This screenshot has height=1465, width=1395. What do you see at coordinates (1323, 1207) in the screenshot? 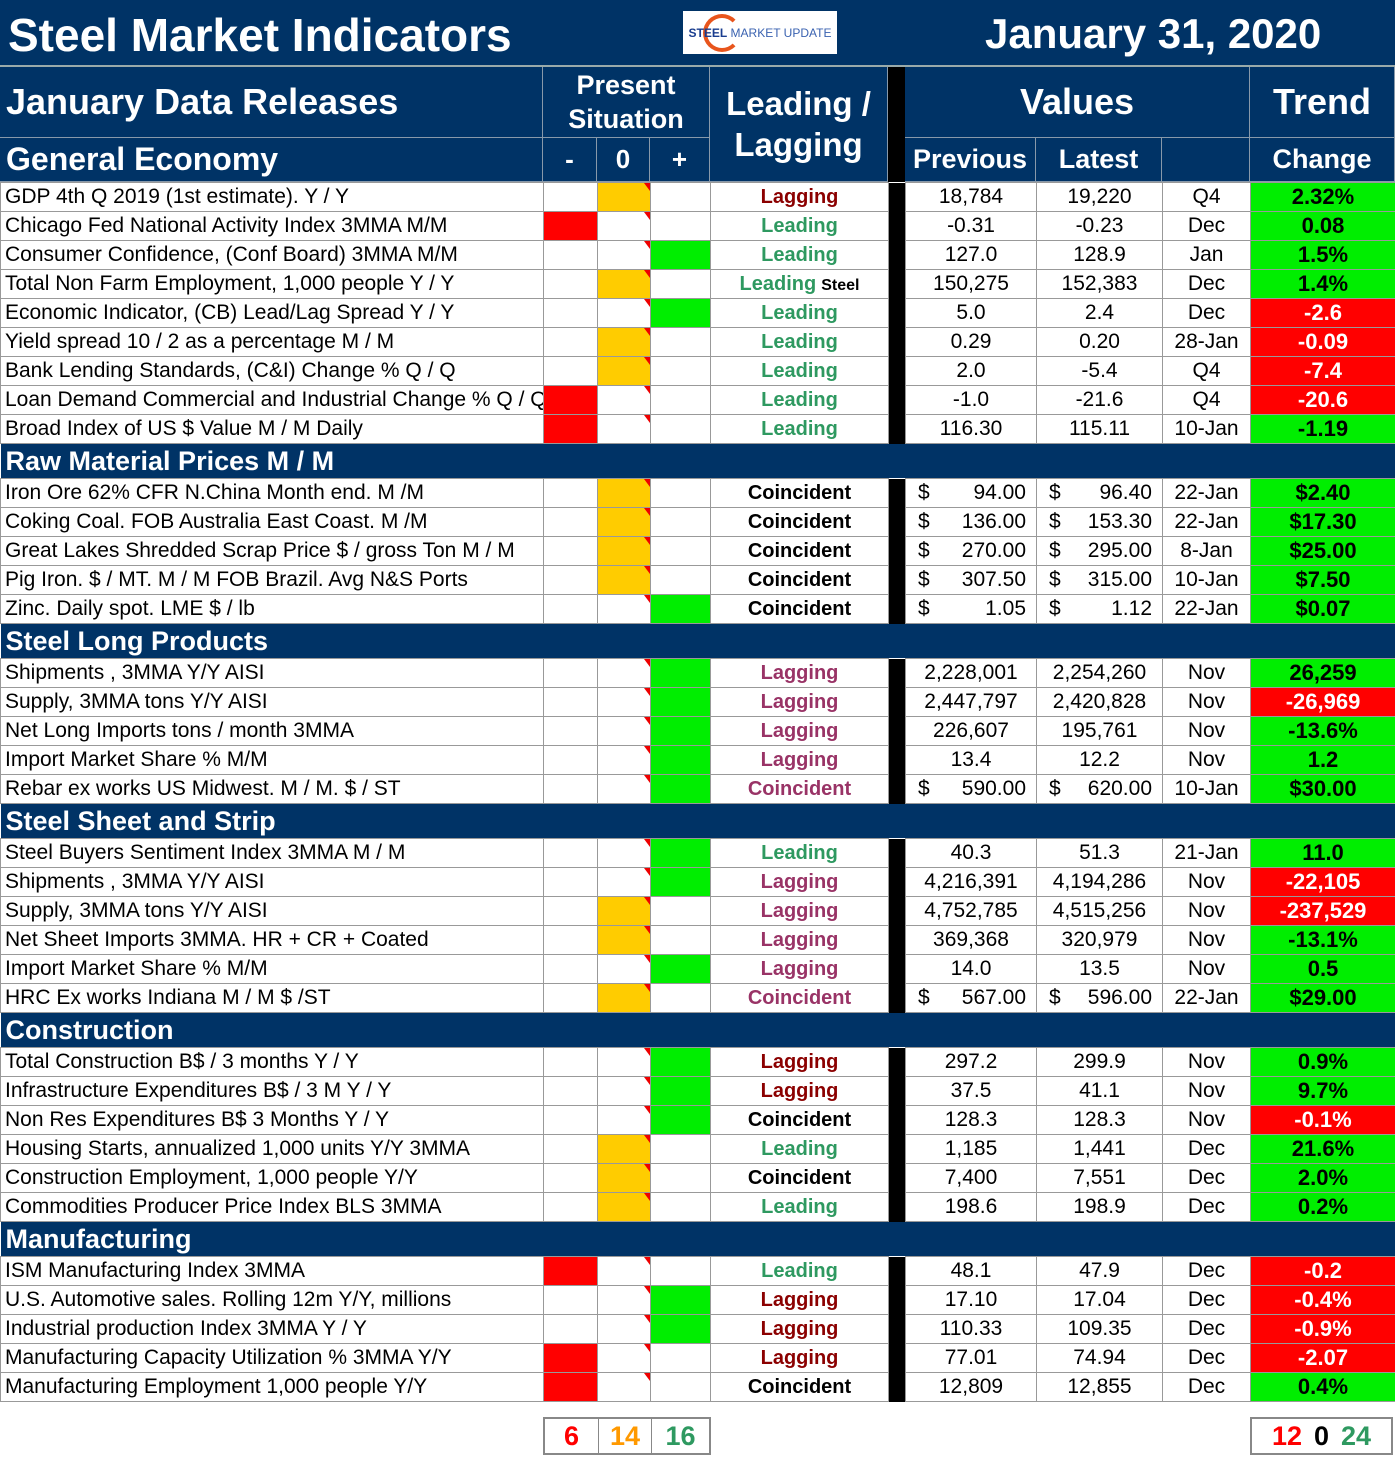
I see `trend-change: 0.2%` at bounding box center [1323, 1207].